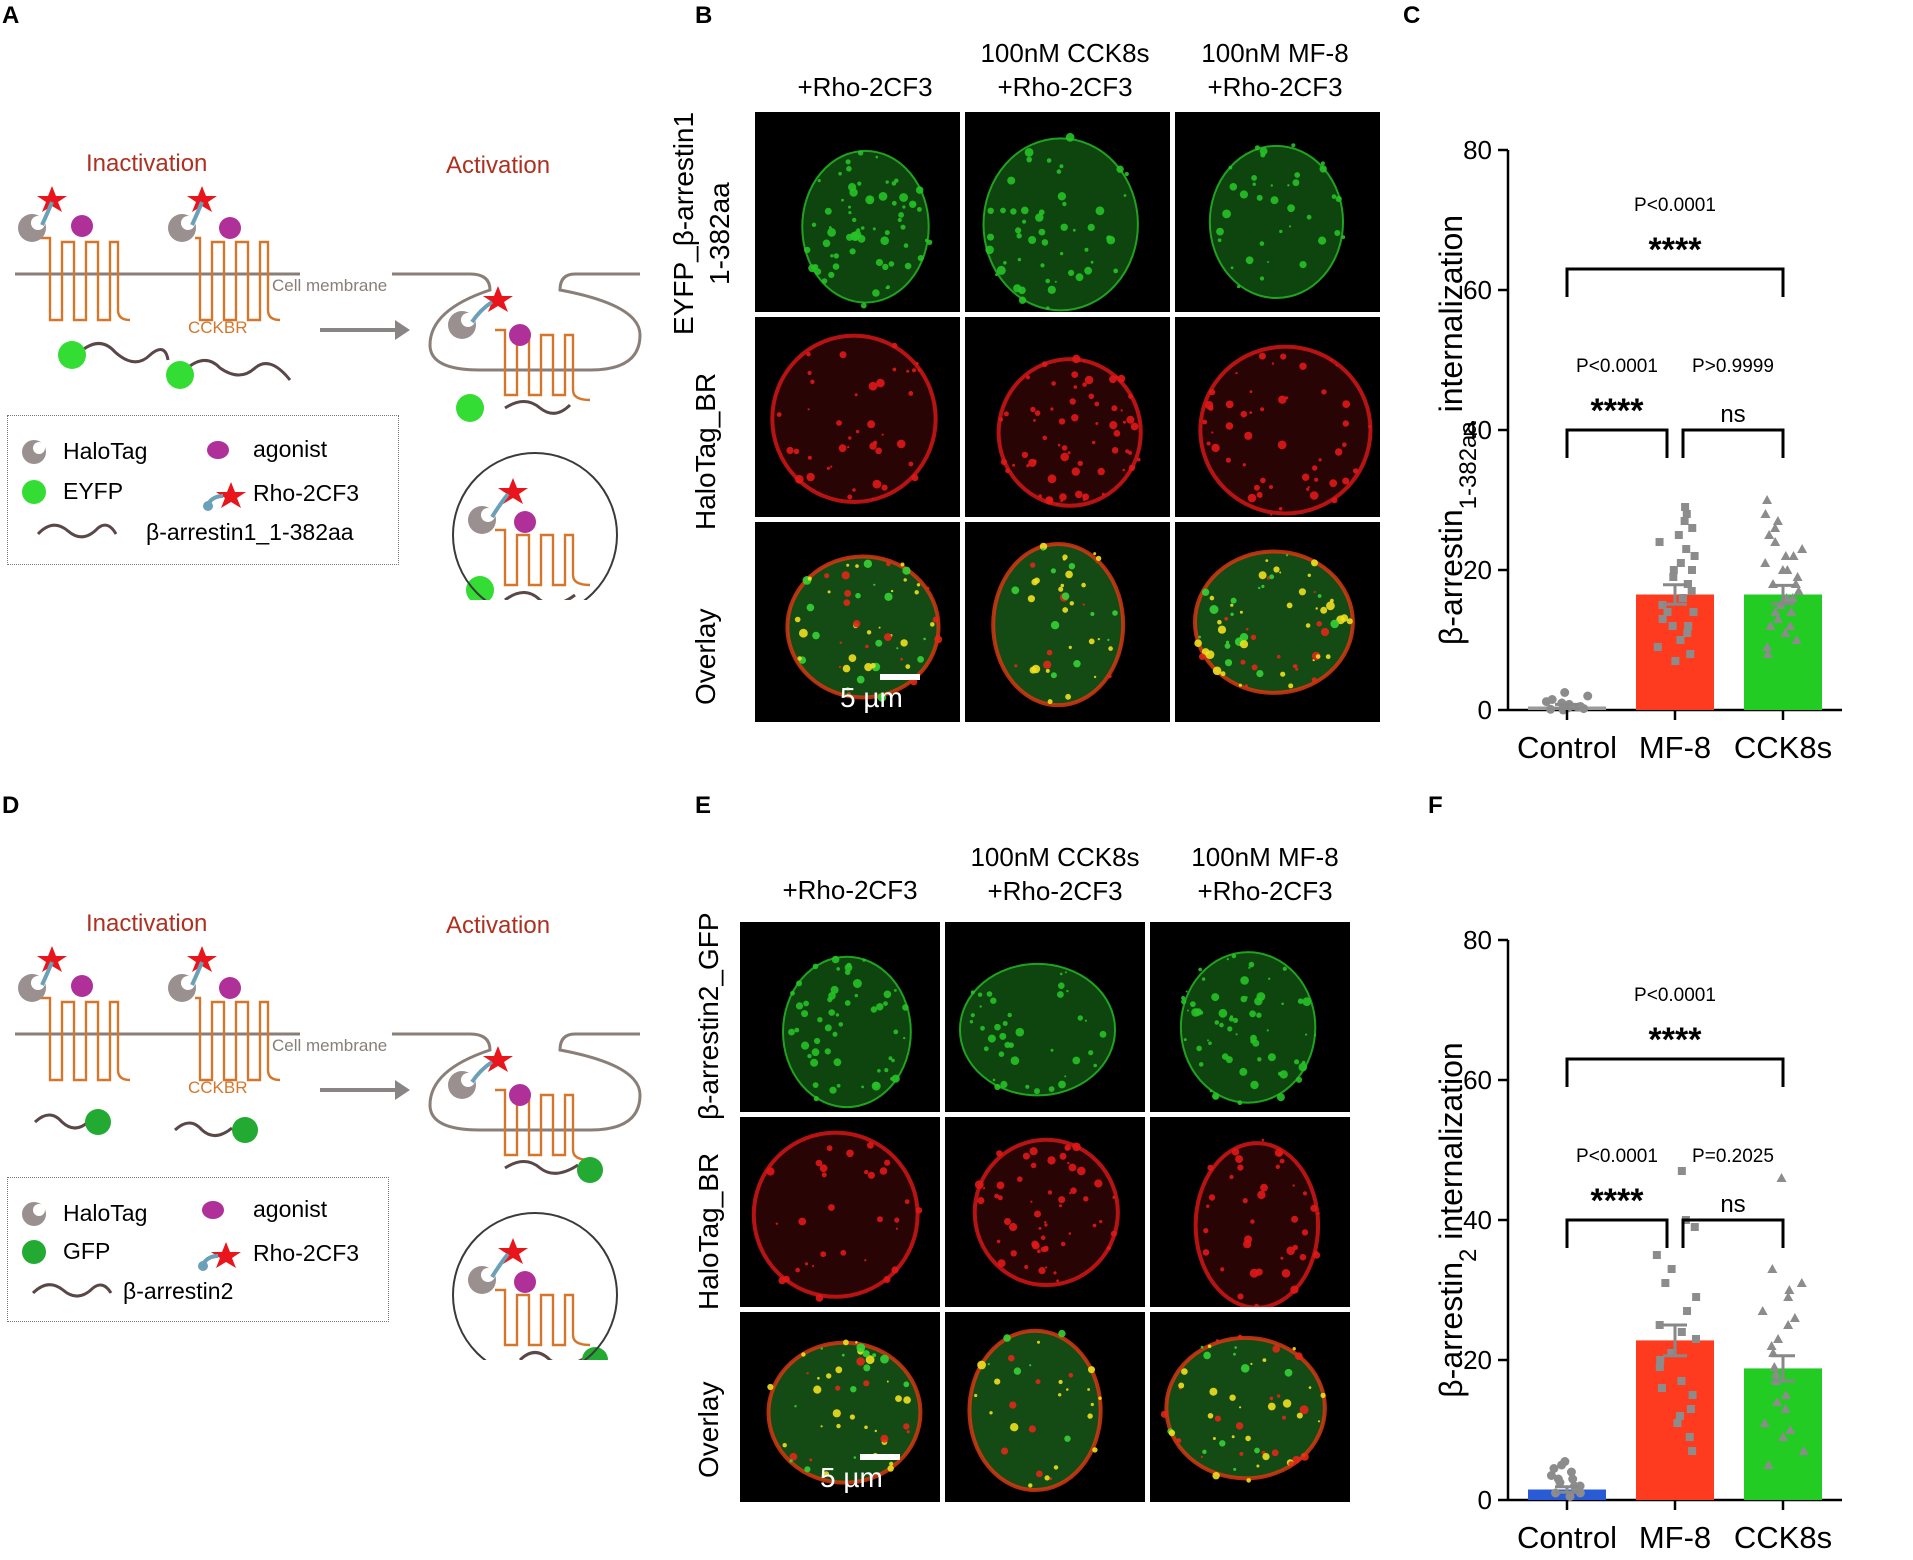 The width and height of the screenshot is (1913, 1560). I want to click on schematic-d-activation-label: Activation, so click(498, 925).